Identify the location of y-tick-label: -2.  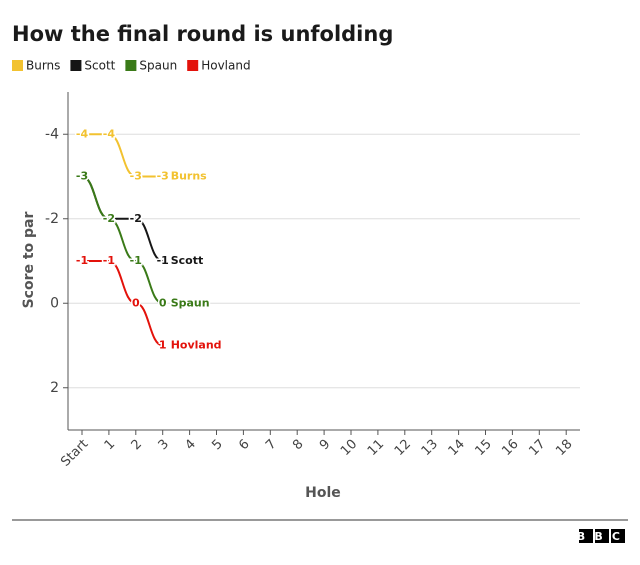
(52, 219).